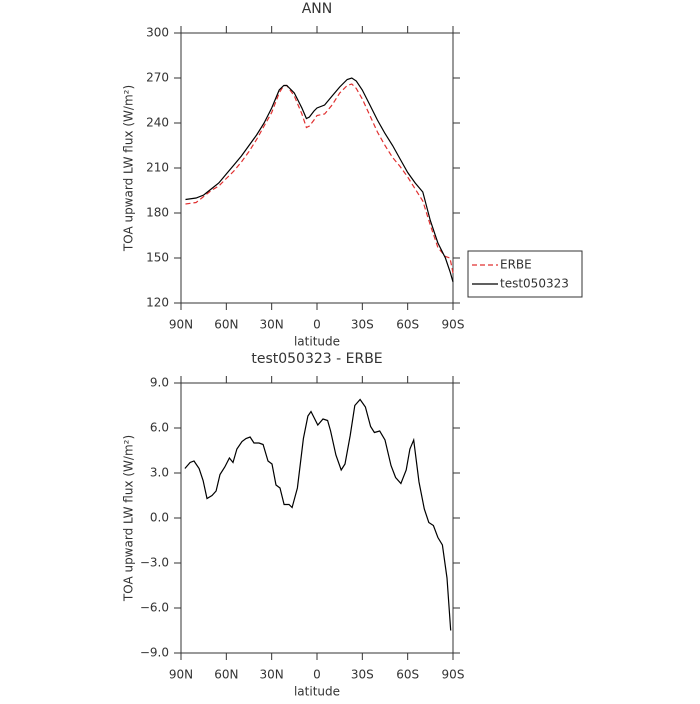 This screenshot has width=700, height=704. What do you see at coordinates (157, 258) in the screenshot?
I see `y-tick-label: 150` at bounding box center [157, 258].